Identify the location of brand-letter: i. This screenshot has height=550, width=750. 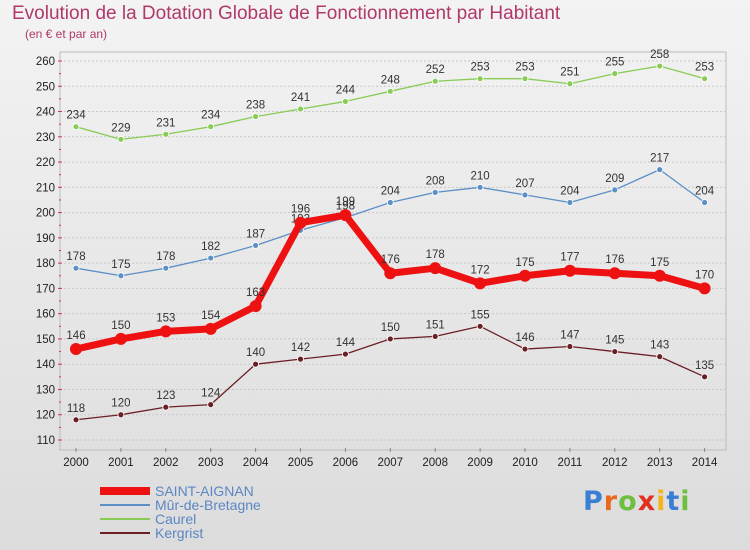
(685, 501).